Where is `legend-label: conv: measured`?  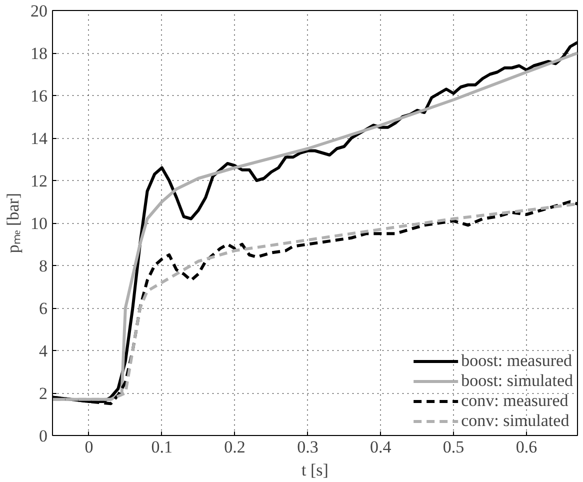 legend-label: conv: measured is located at coordinates (514, 401).